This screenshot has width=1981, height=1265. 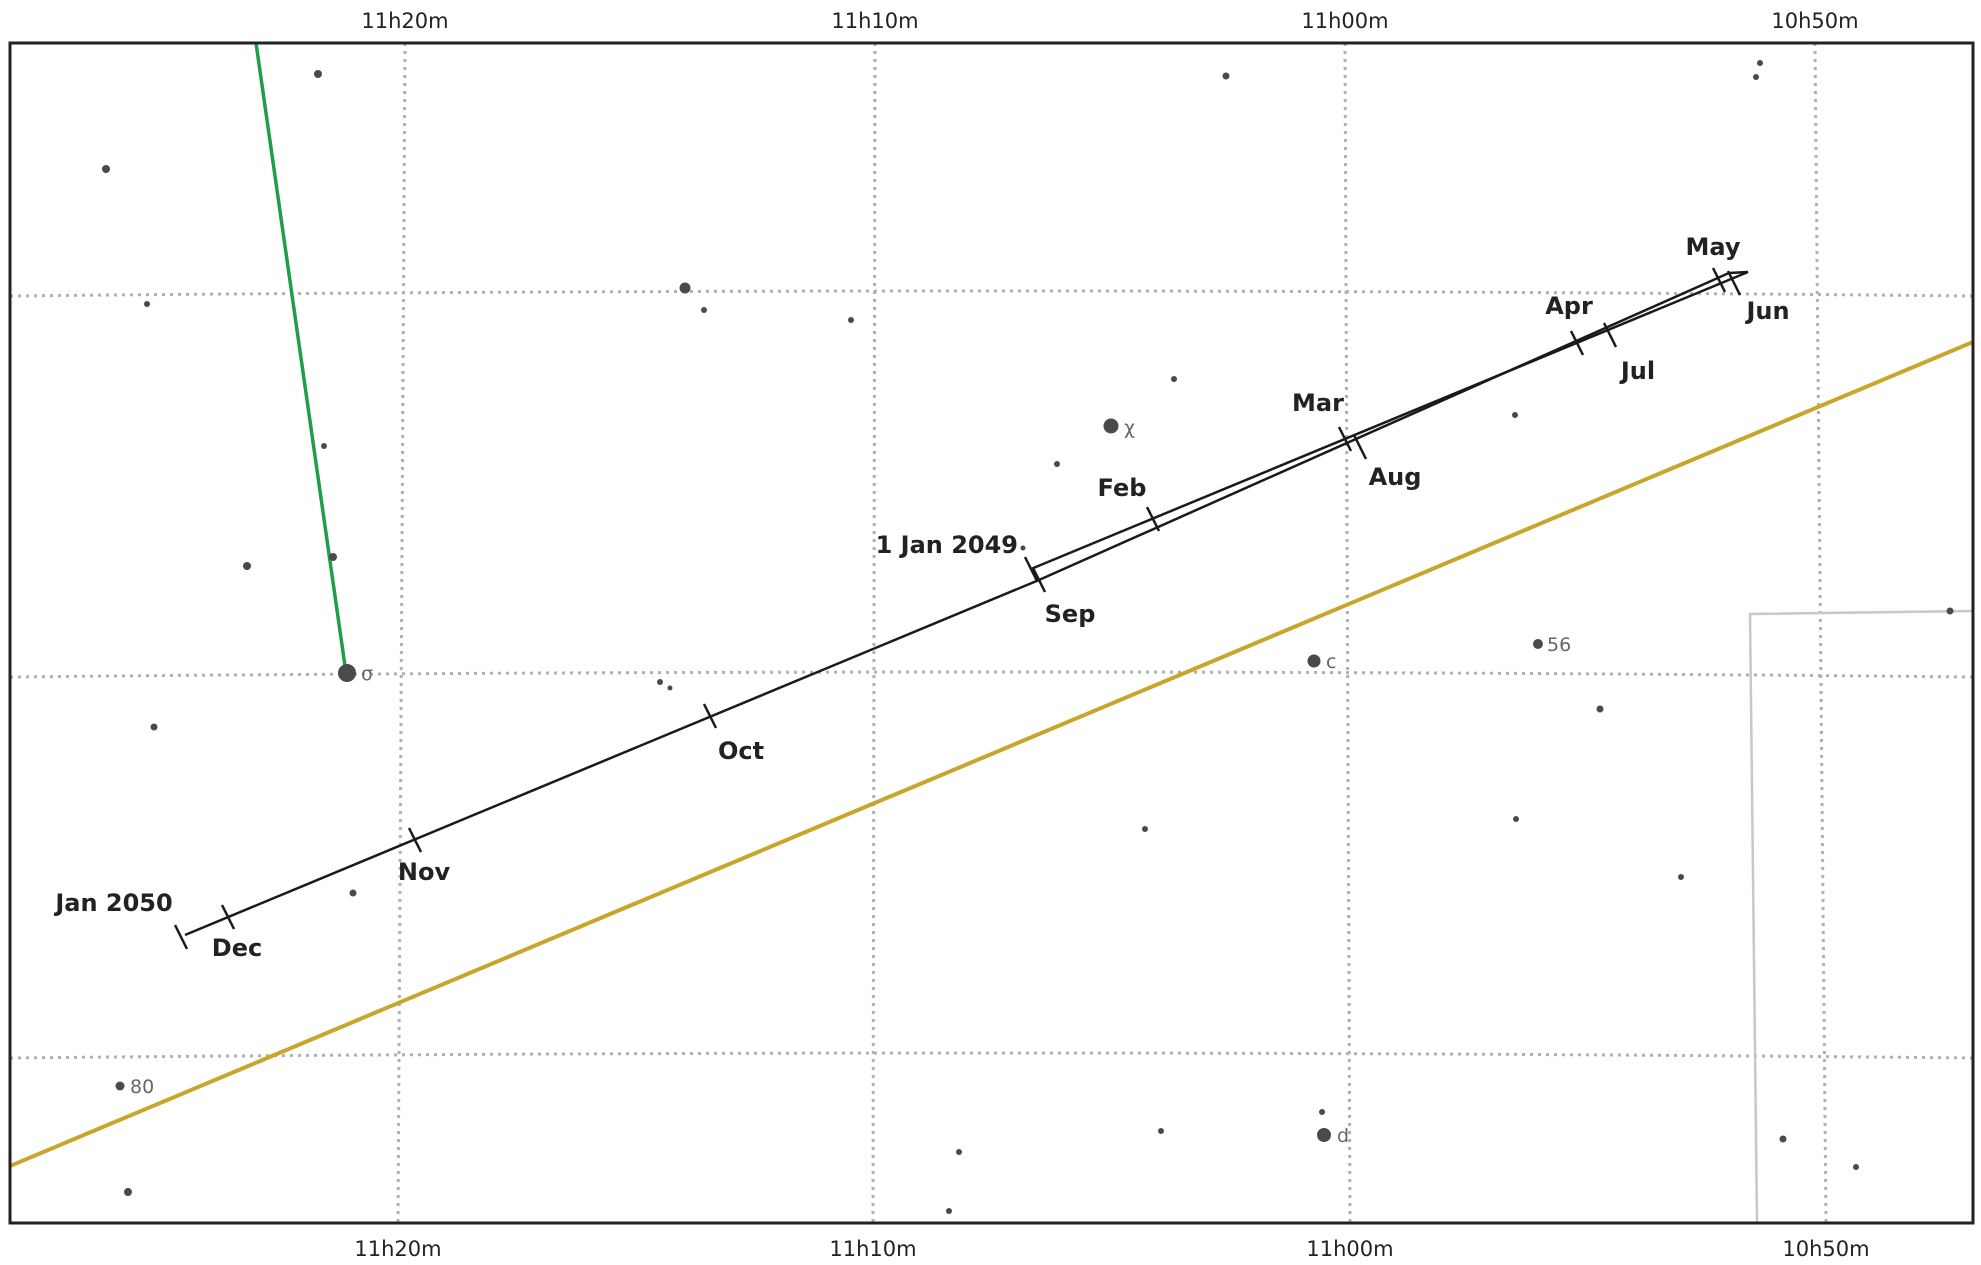 I want to click on star-d, so click(x=1324, y=1135).